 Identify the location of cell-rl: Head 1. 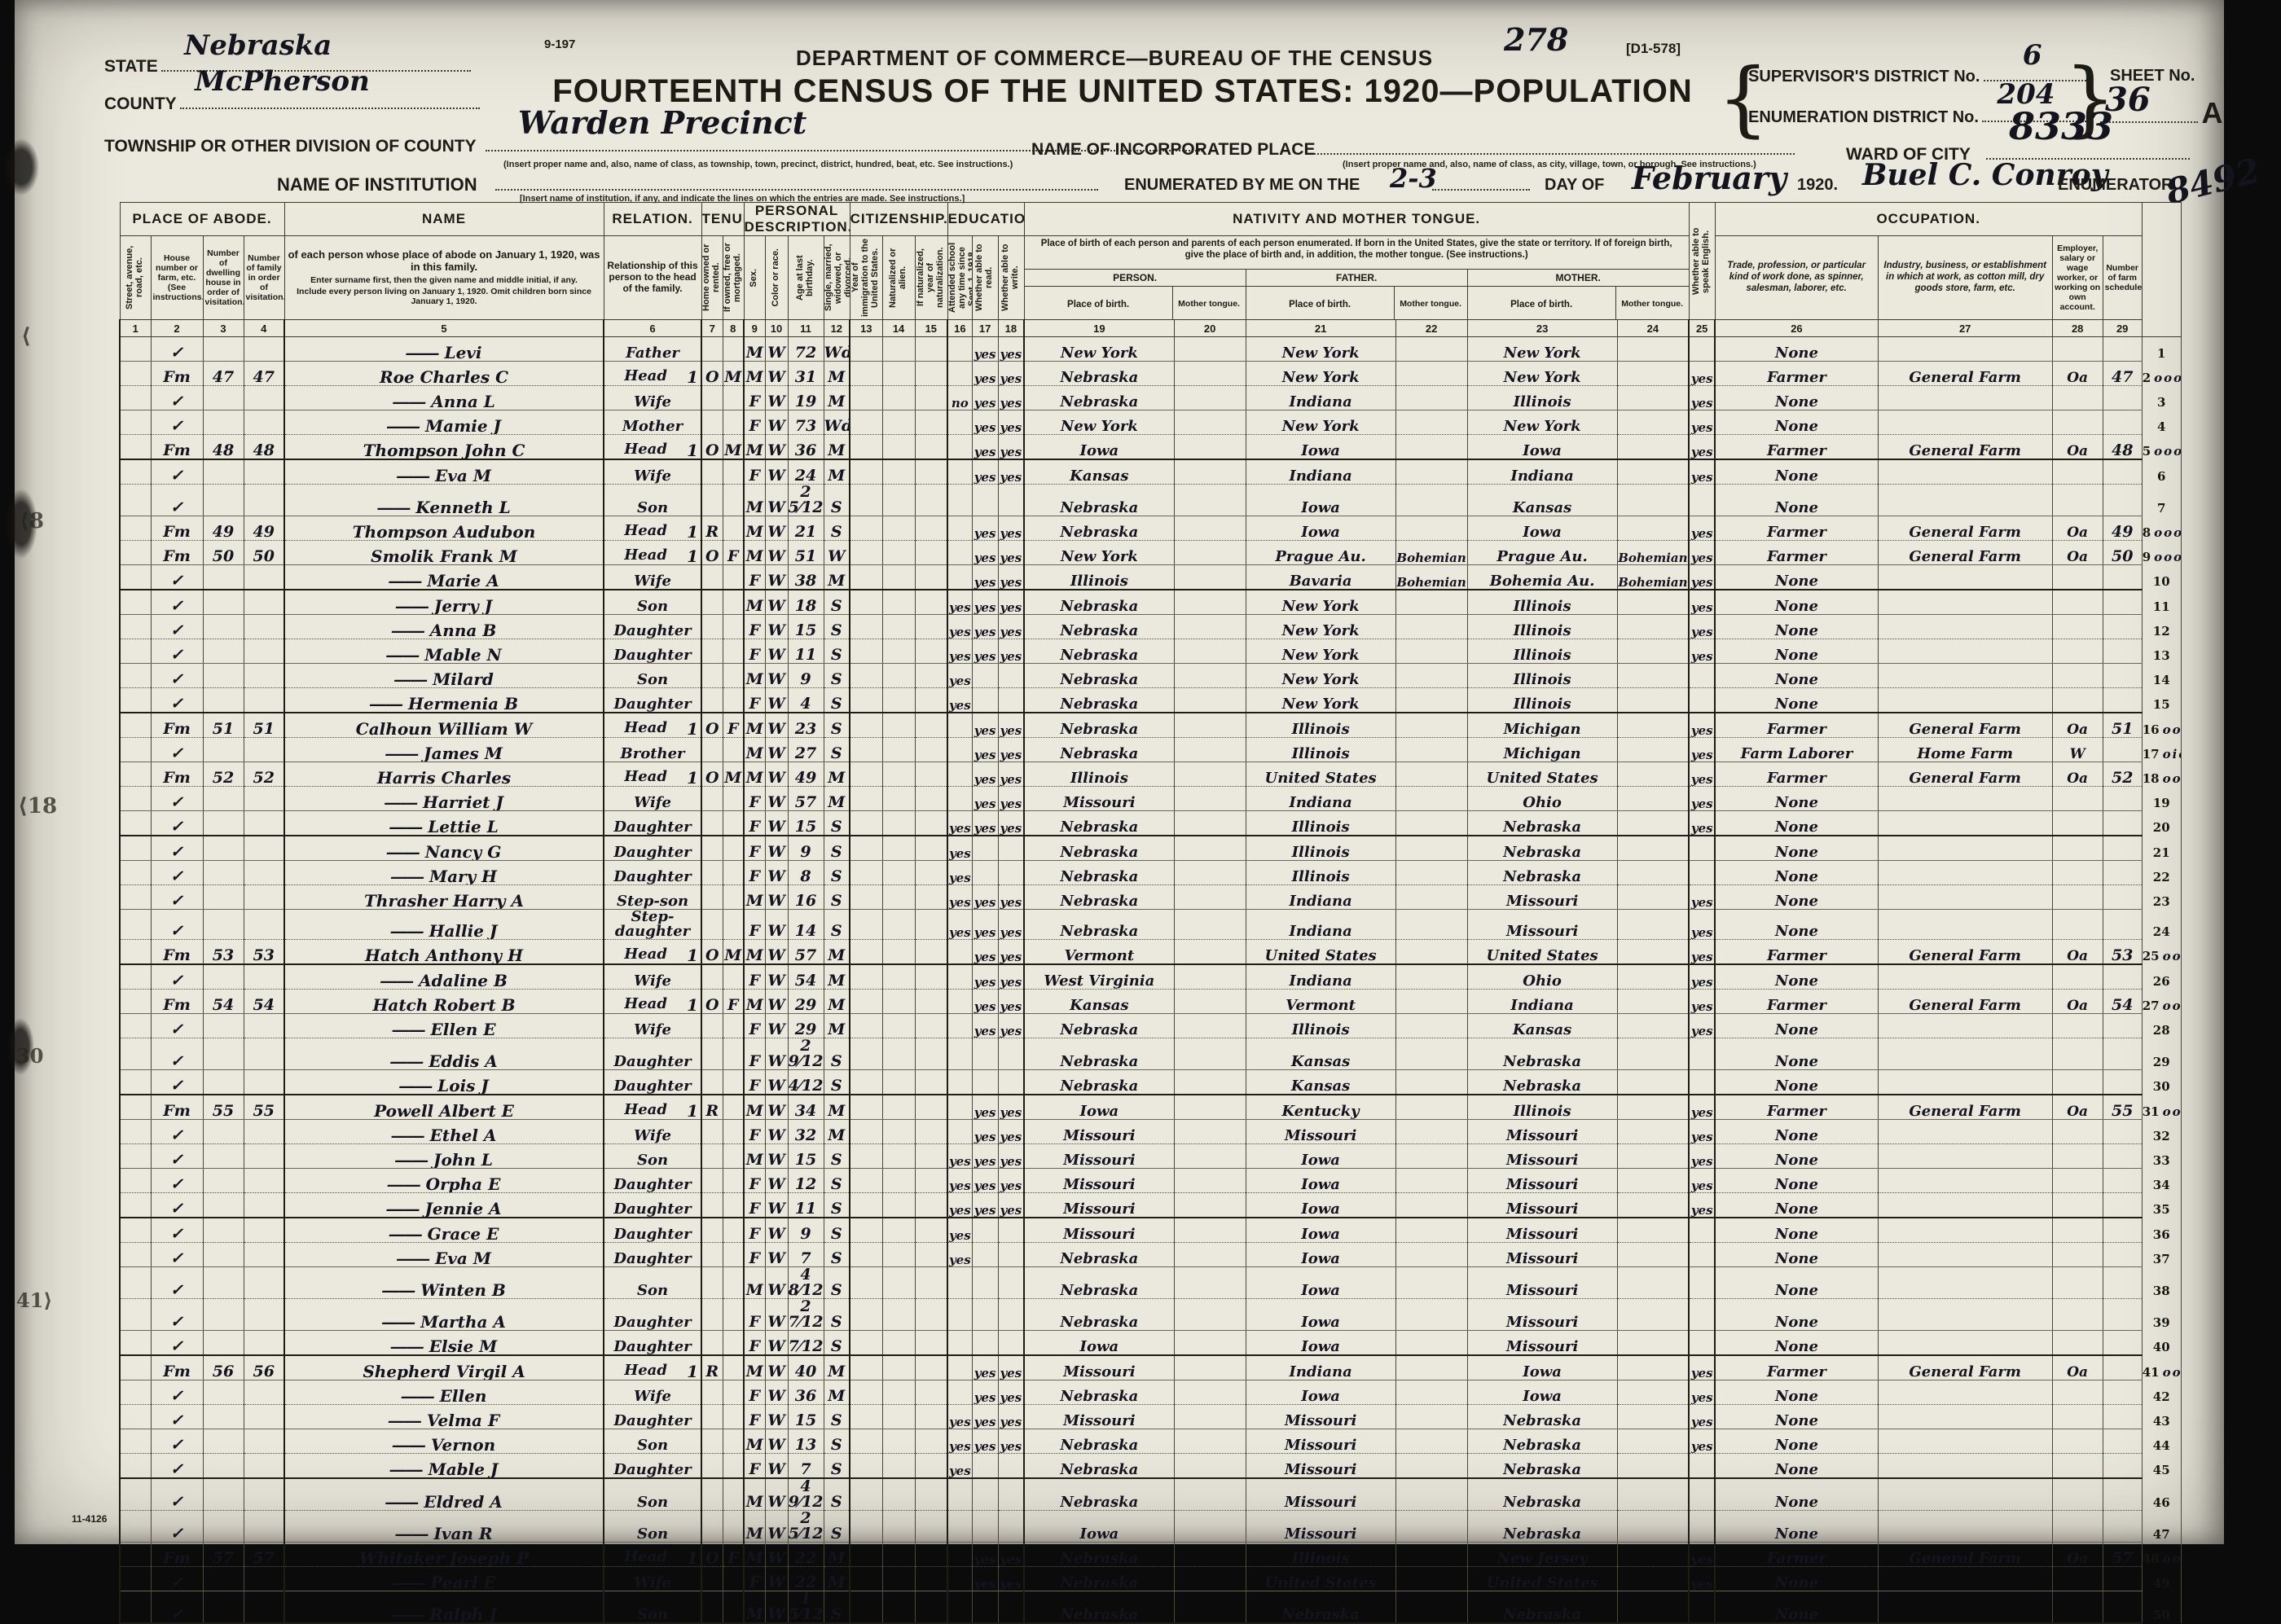
(652, 447).